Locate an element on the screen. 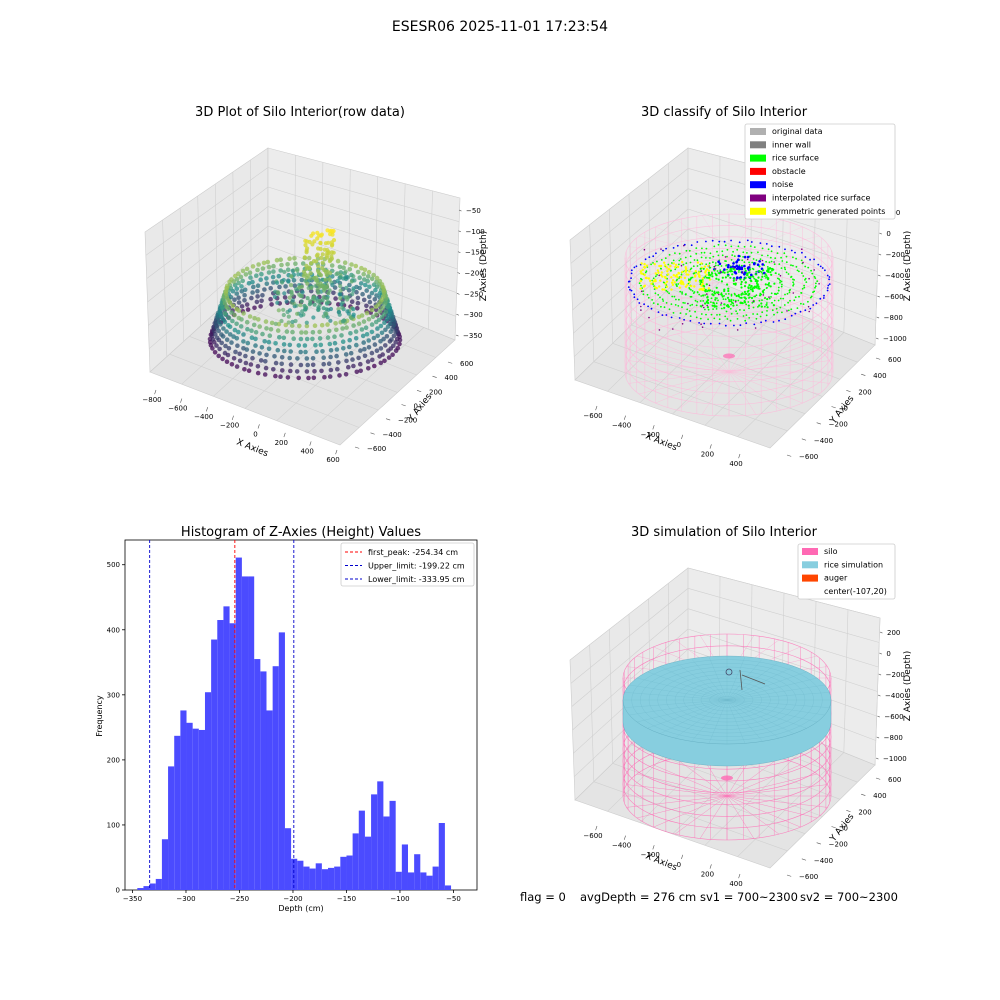  raw-x-ticks: −800 −600 −400 −200 0 200 400 600 is located at coordinates (241, 426).